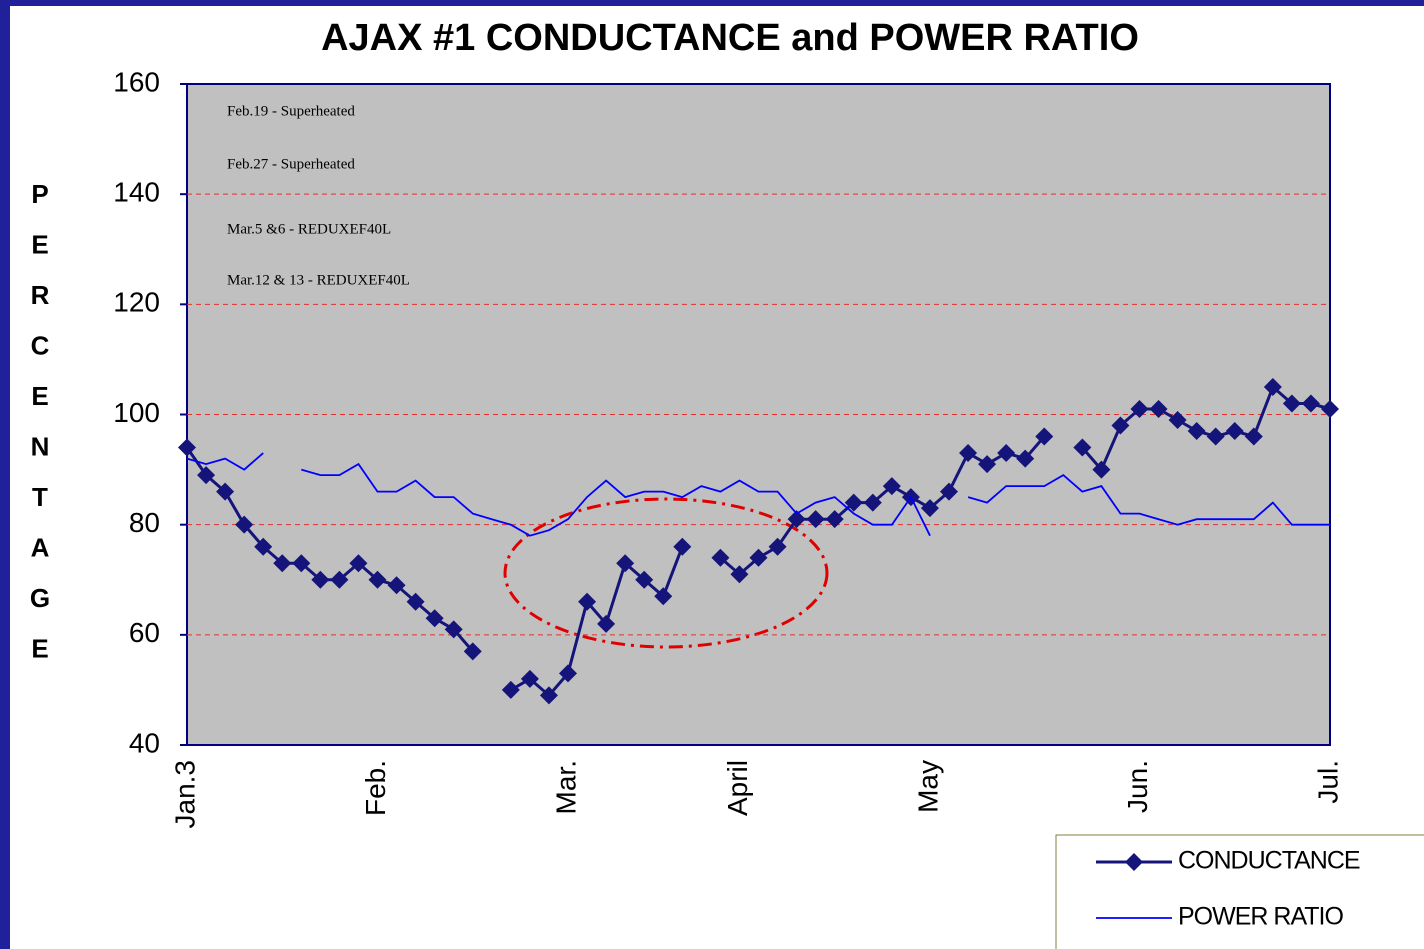 Image resolution: width=1424 pixels, height=949 pixels. Describe the element at coordinates (309, 229) in the screenshot. I see `annotation: Mar.5 &6 - REDUXEF40L` at that location.